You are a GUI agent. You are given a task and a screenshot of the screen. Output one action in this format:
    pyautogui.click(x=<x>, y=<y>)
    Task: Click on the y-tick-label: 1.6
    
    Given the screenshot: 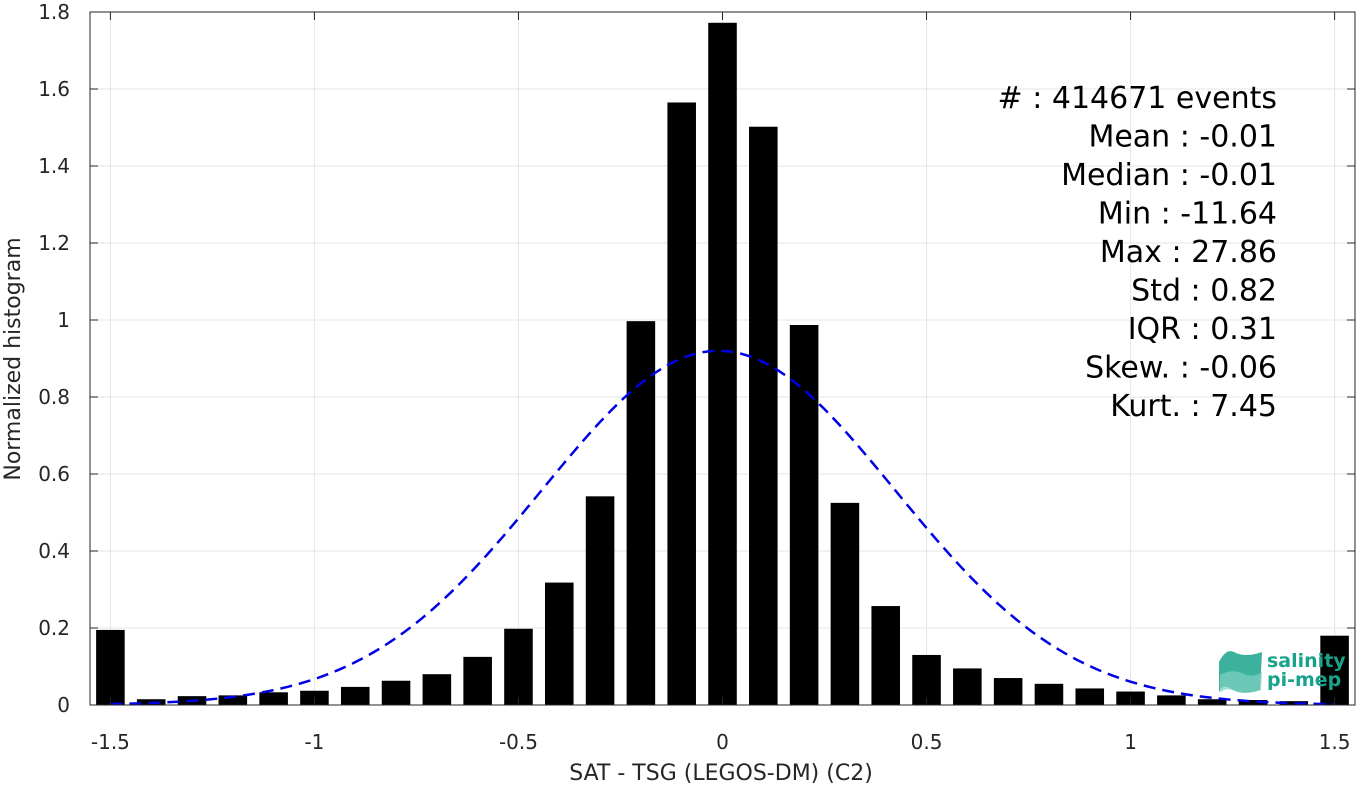 What is the action you would take?
    pyautogui.click(x=54, y=89)
    